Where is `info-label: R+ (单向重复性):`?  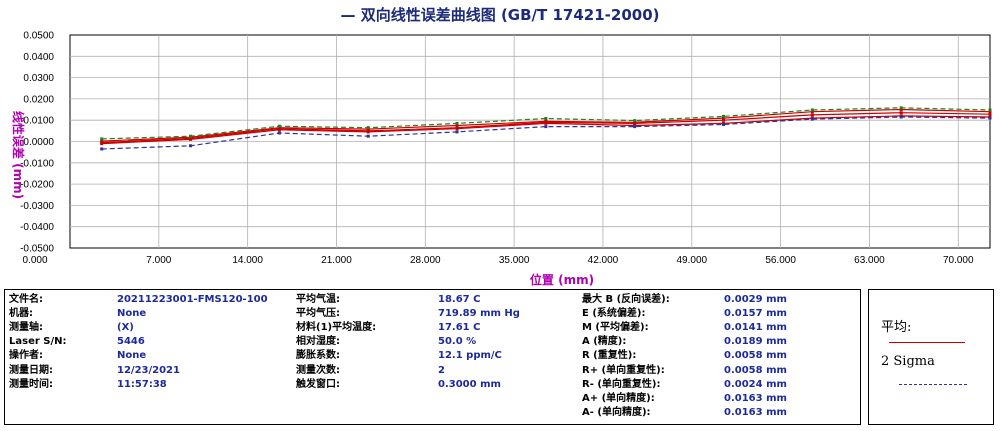
info-label: R+ (单向重复性): is located at coordinates (623, 370).